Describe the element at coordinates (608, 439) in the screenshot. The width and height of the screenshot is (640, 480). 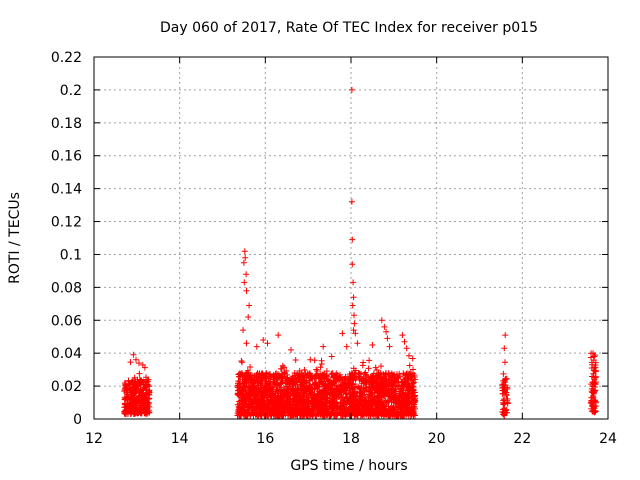
I see `x-tick-label: 24` at that location.